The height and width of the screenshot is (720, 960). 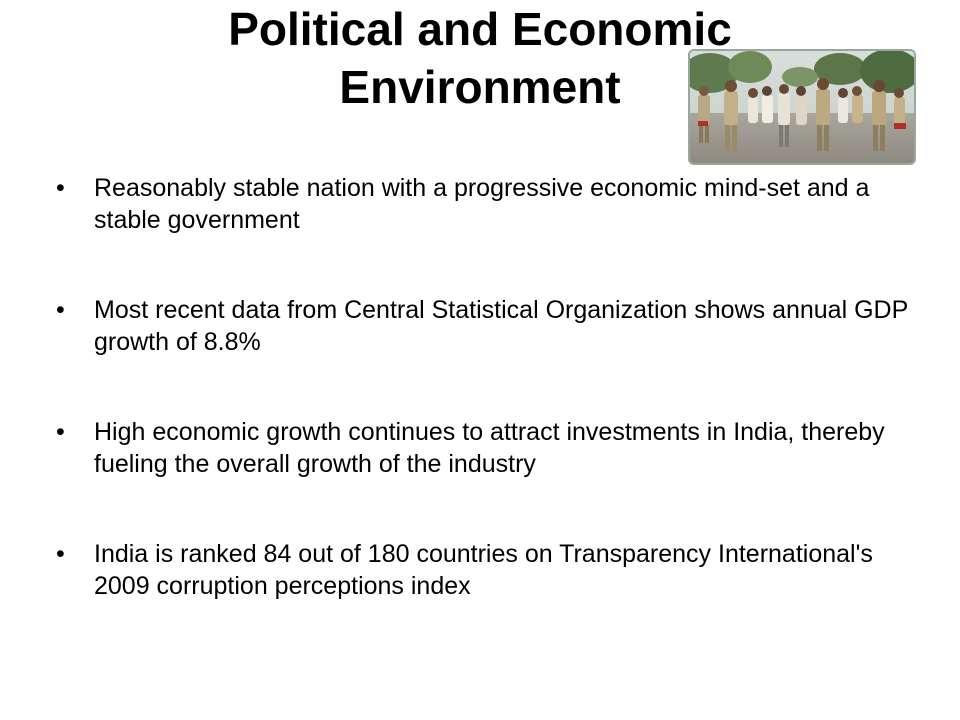 I want to click on title-line-2: Environment, so click(x=480, y=87).